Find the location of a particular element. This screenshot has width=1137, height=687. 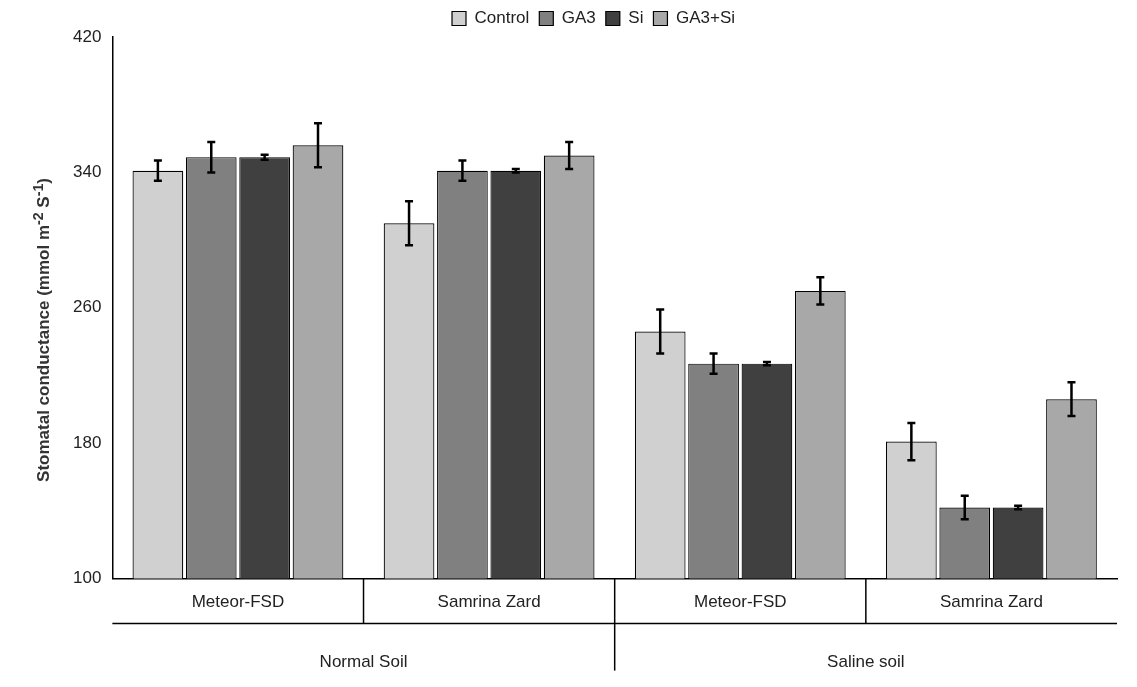

text: Saline soil is located at coordinates (866, 662).